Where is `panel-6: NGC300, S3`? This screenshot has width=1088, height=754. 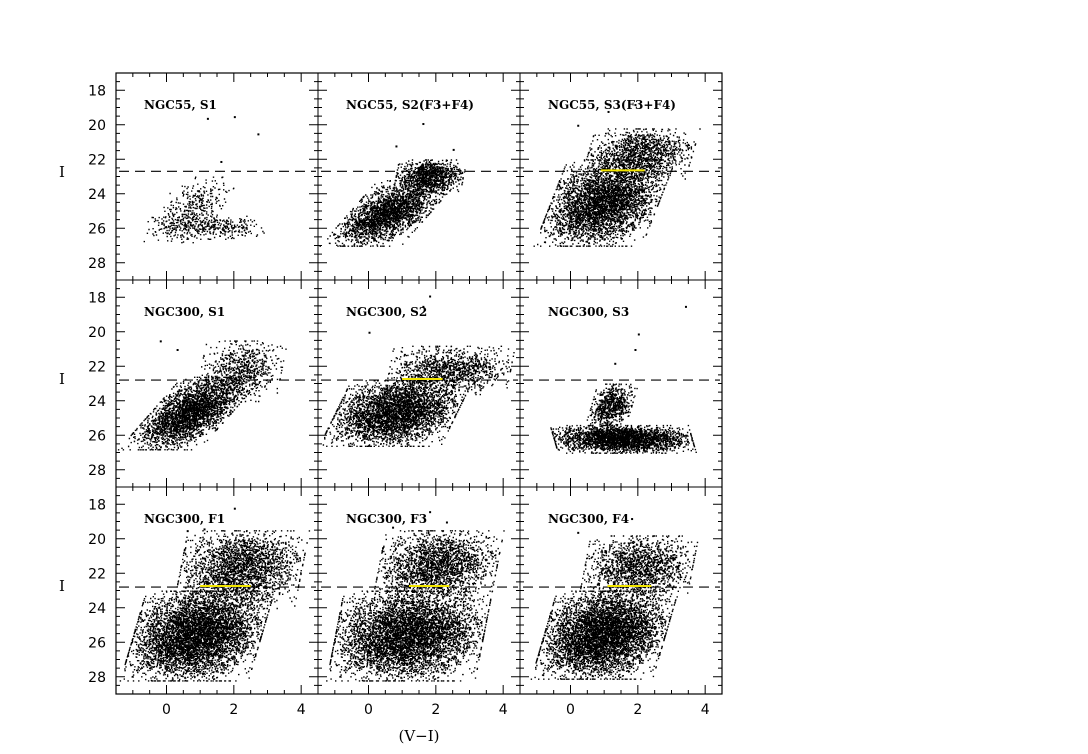
panel-6: NGC300, S3 is located at coordinates (621, 383).